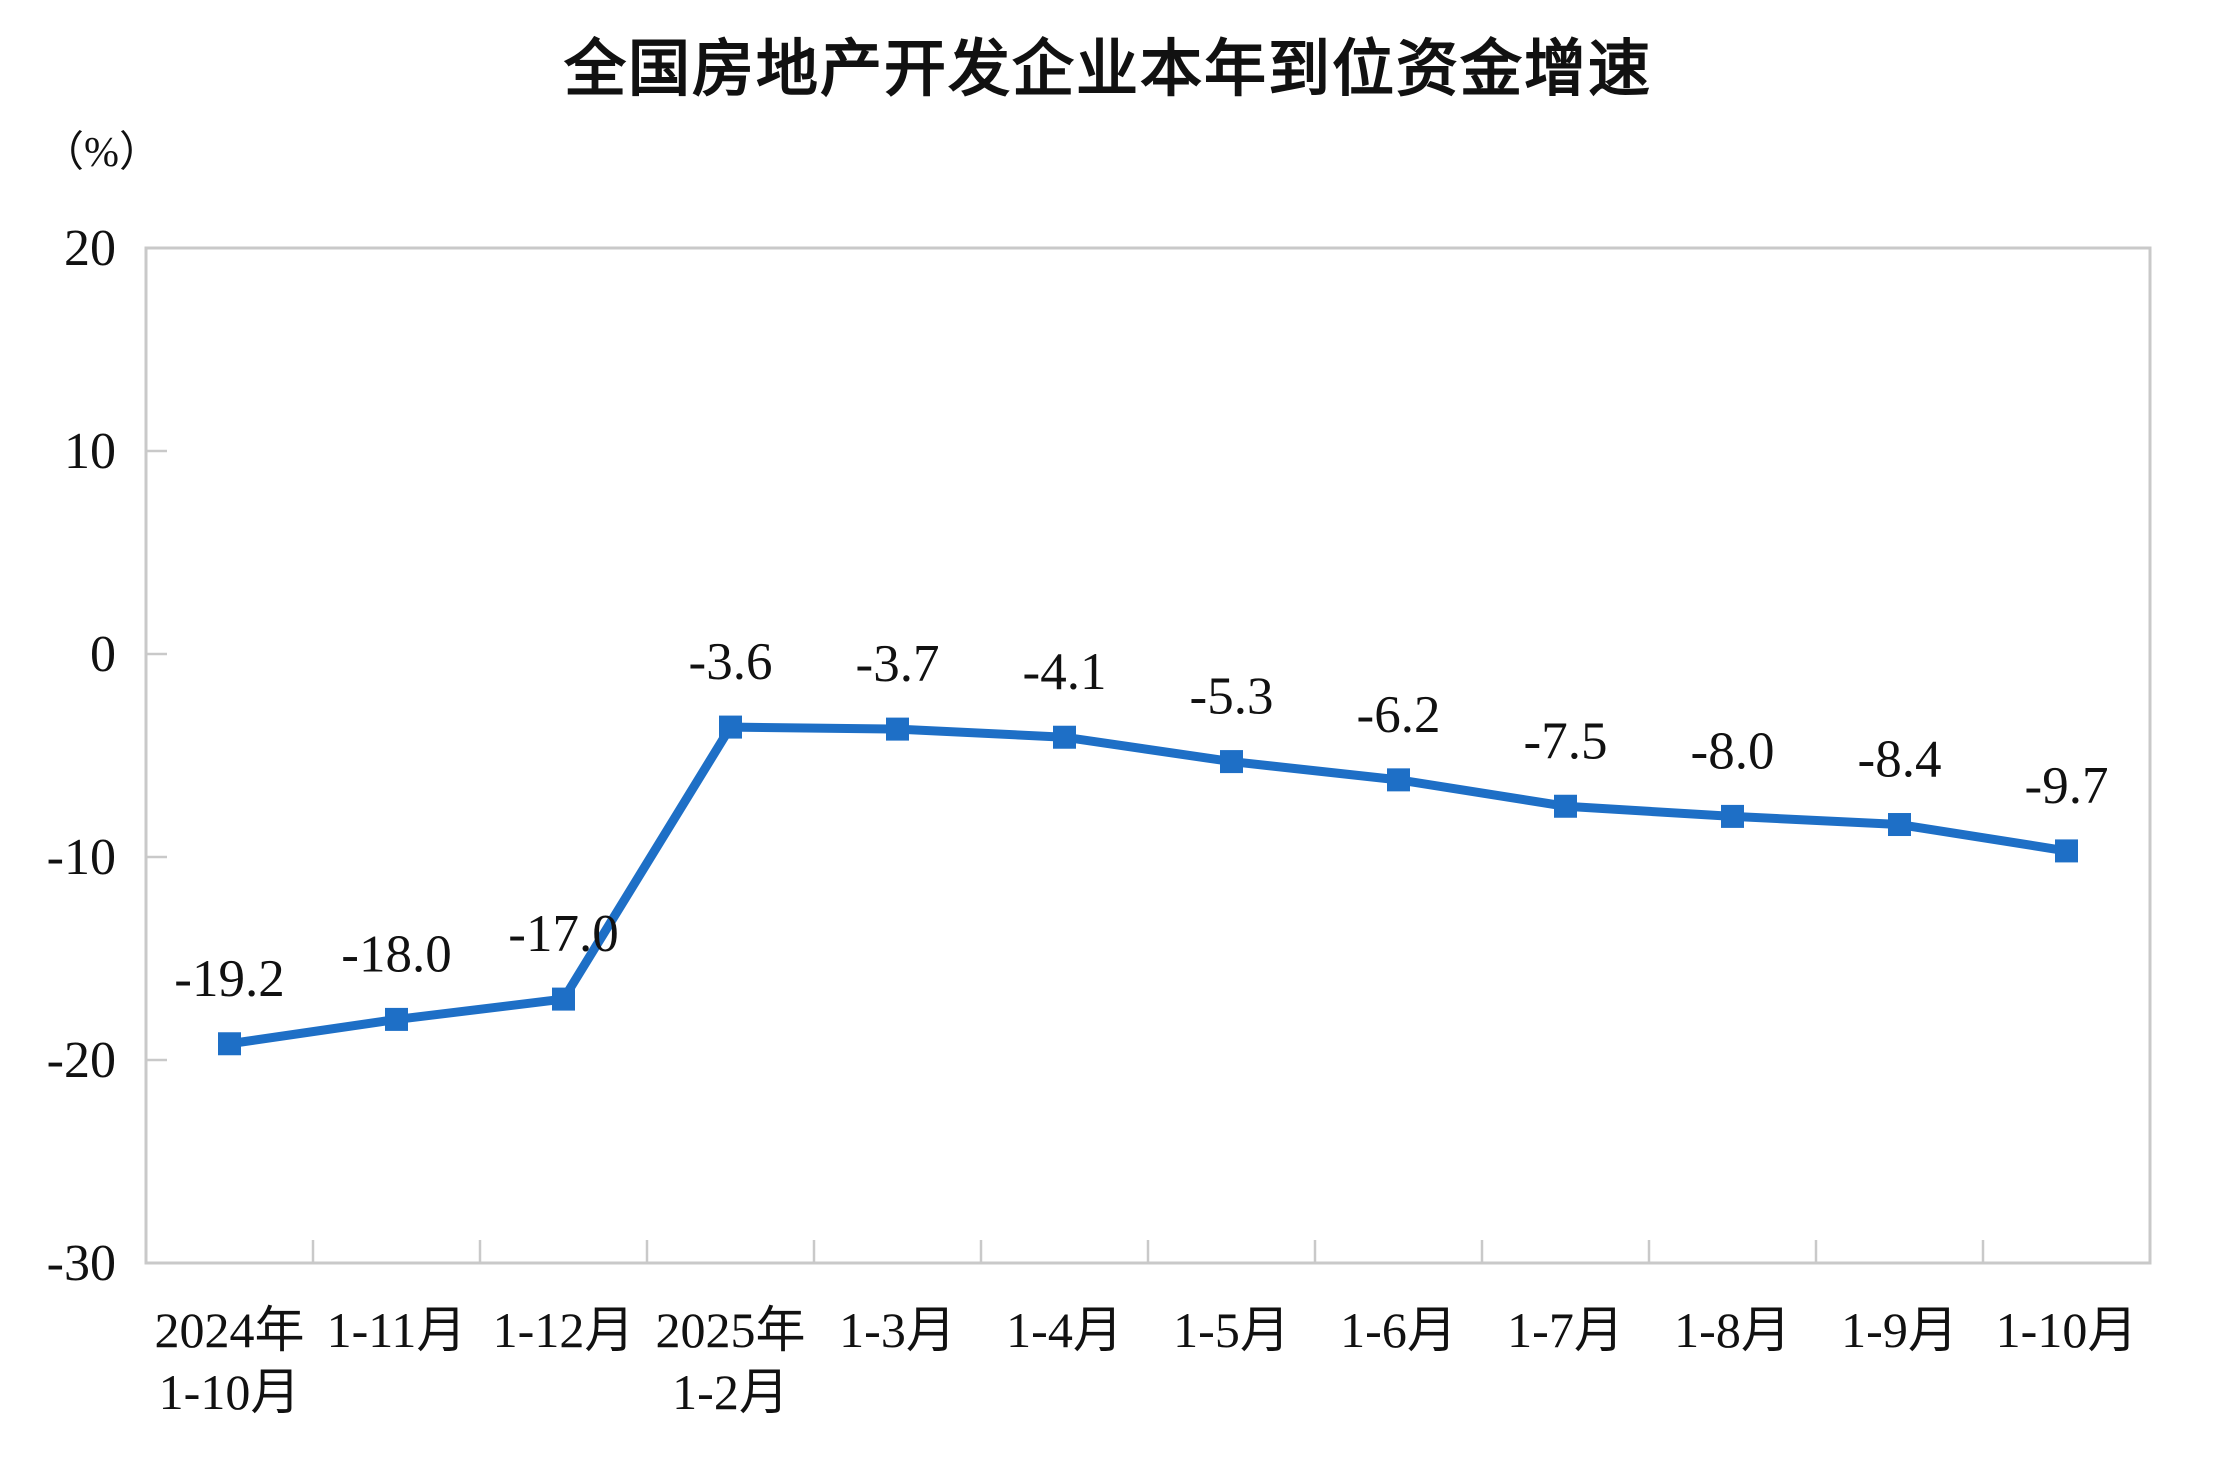 This screenshot has width=2216, height=1484. I want to click on x-axis-category-label: 1-12月, so click(564, 1330).